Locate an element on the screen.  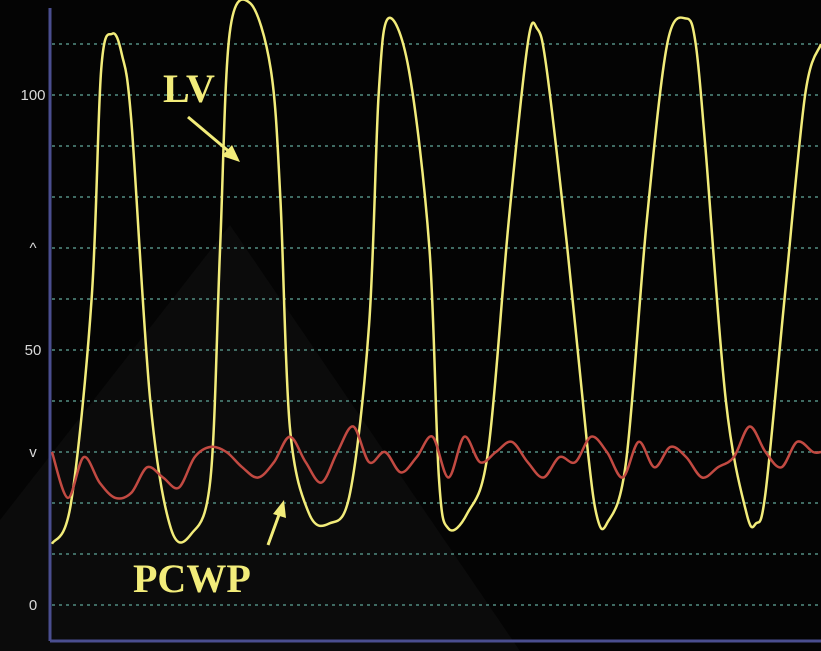
lv-arrow-head is located at coordinates (231, 153).